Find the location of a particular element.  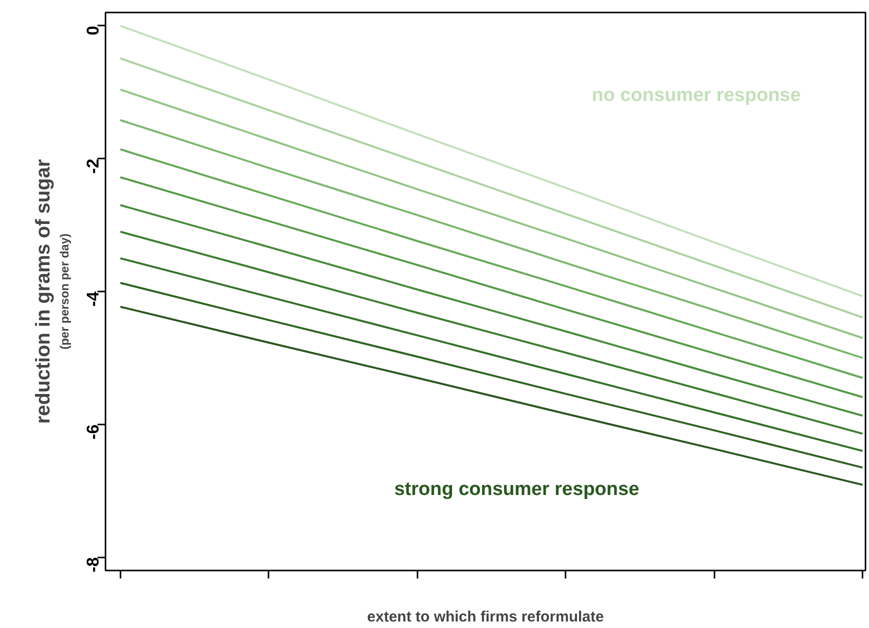

annotation: strong consumer response is located at coordinates (517, 489).